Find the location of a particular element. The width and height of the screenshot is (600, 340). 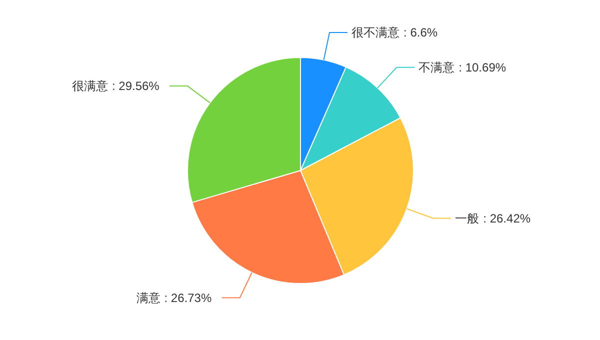

data-label: : 29.56% is located at coordinates (136, 86).